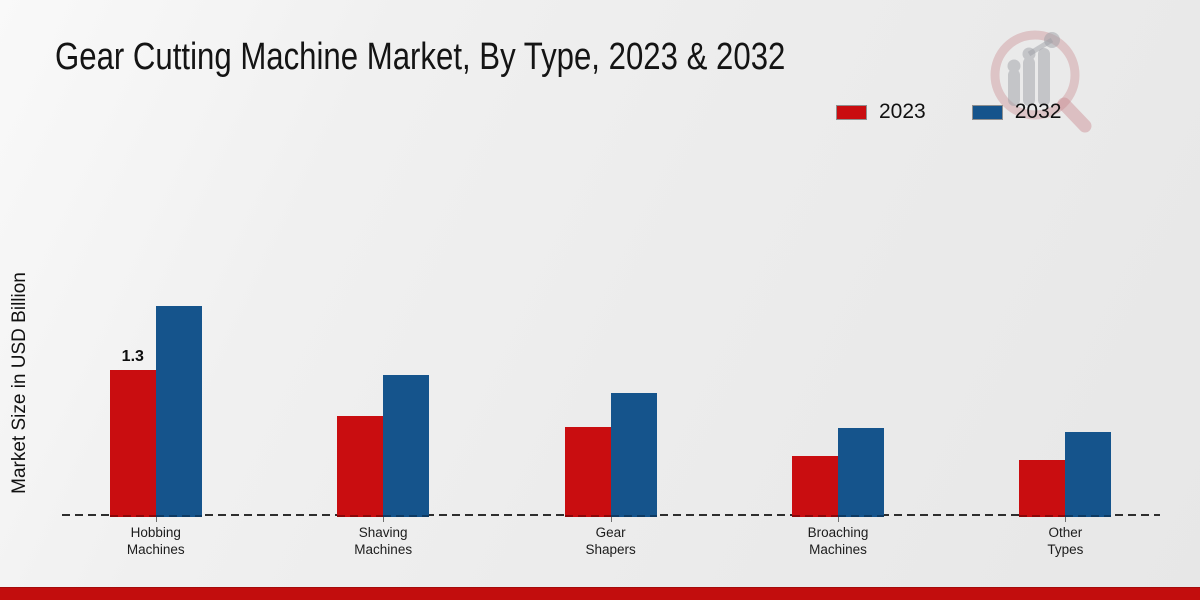  I want to click on legend-item-2023: 2023, so click(881, 112).